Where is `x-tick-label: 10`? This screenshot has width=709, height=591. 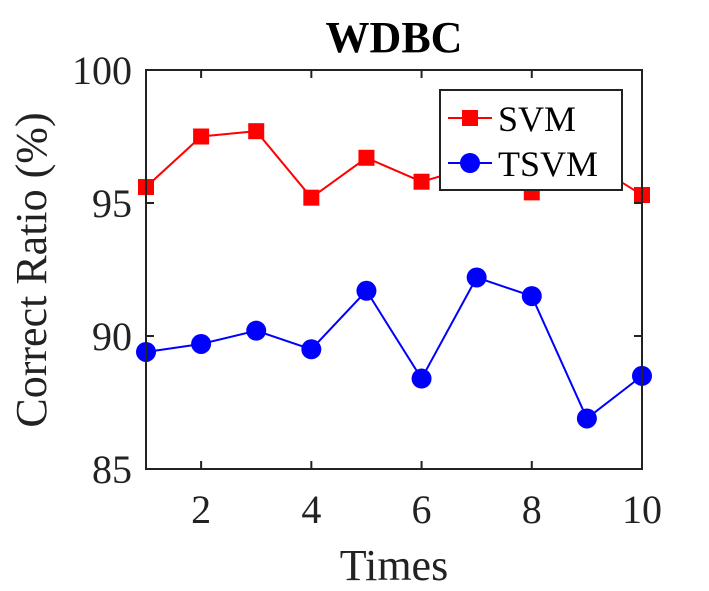 x-tick-label: 10 is located at coordinates (642, 509).